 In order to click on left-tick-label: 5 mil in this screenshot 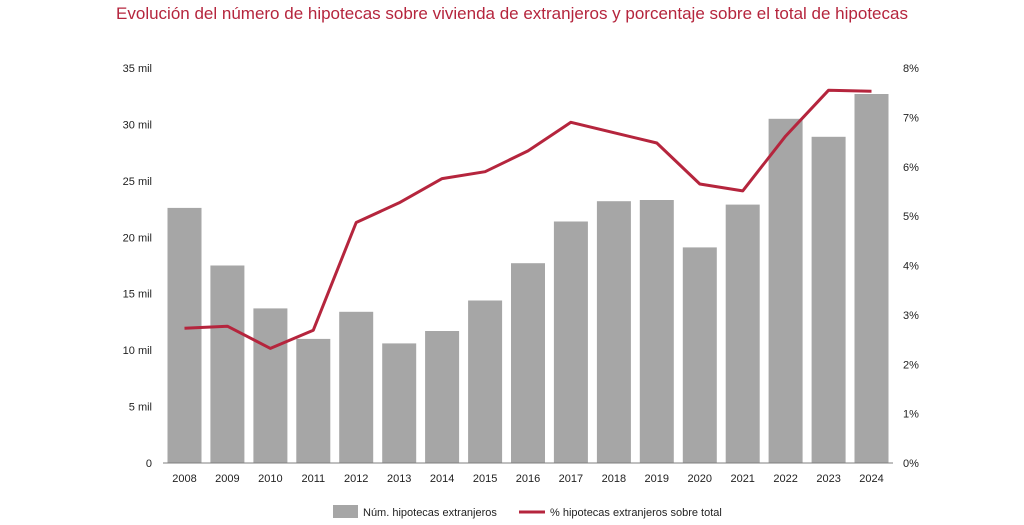, I will do `click(140, 408)`.